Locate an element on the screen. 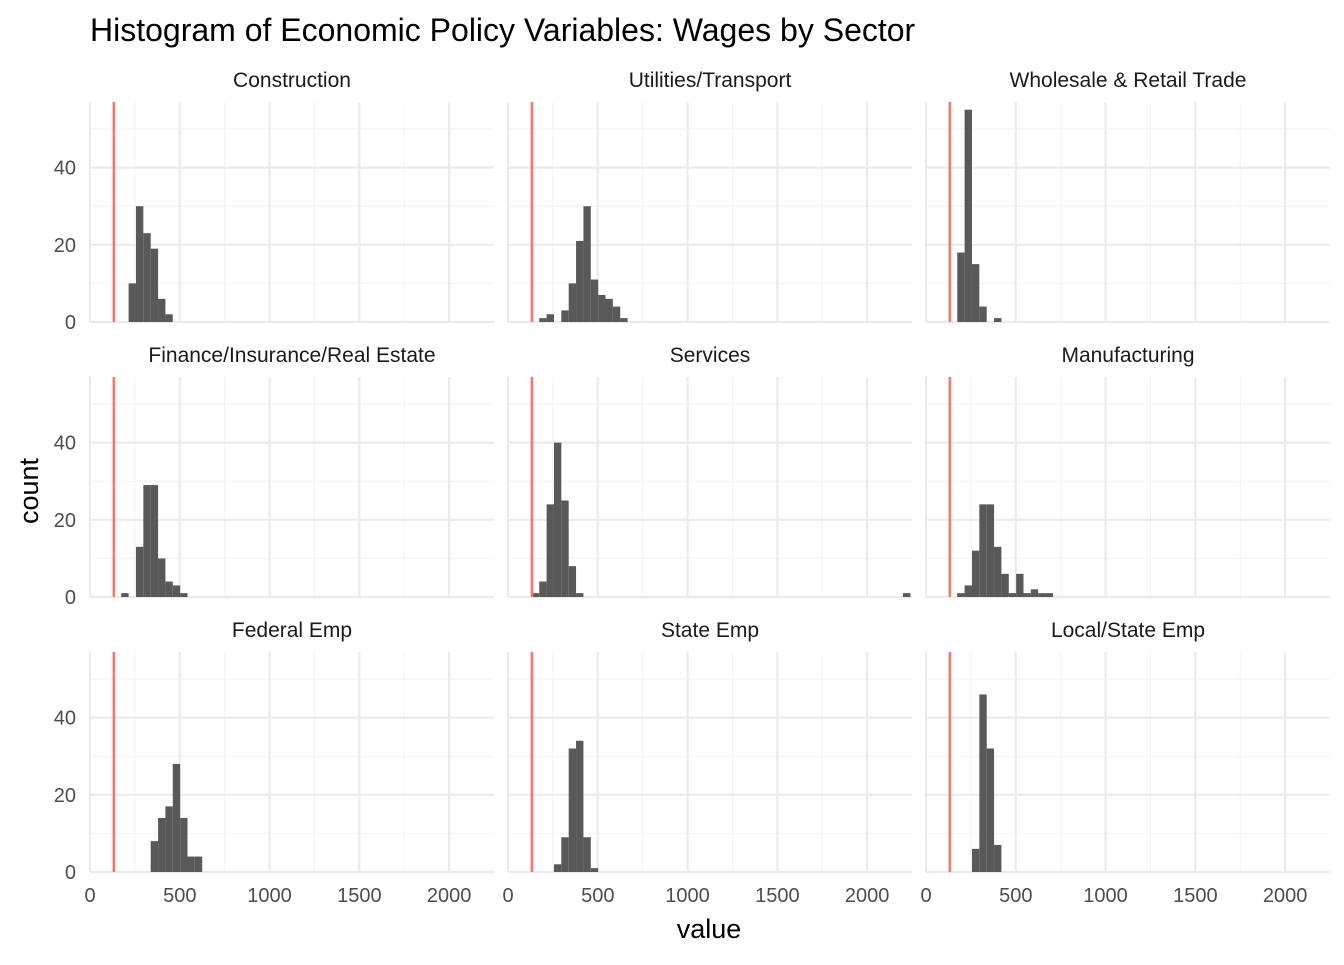 This screenshot has width=1344, height=965. facet-strip-label: State Emp is located at coordinates (710, 630).